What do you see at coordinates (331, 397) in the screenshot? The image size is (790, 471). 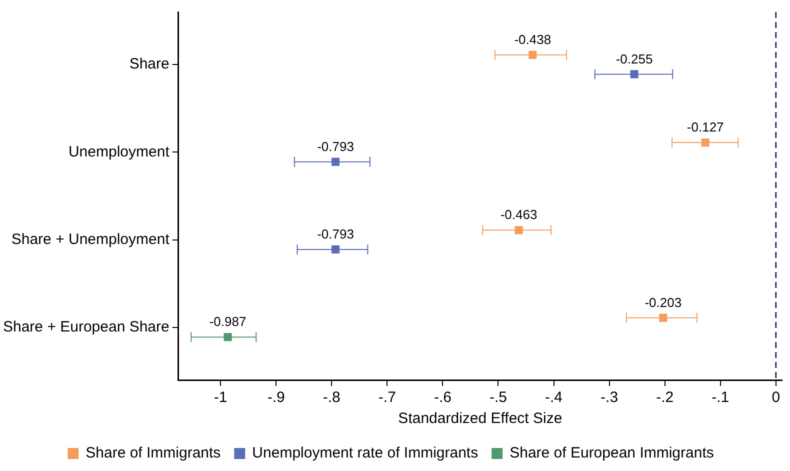 I see `x-tick-label: -.8` at bounding box center [331, 397].